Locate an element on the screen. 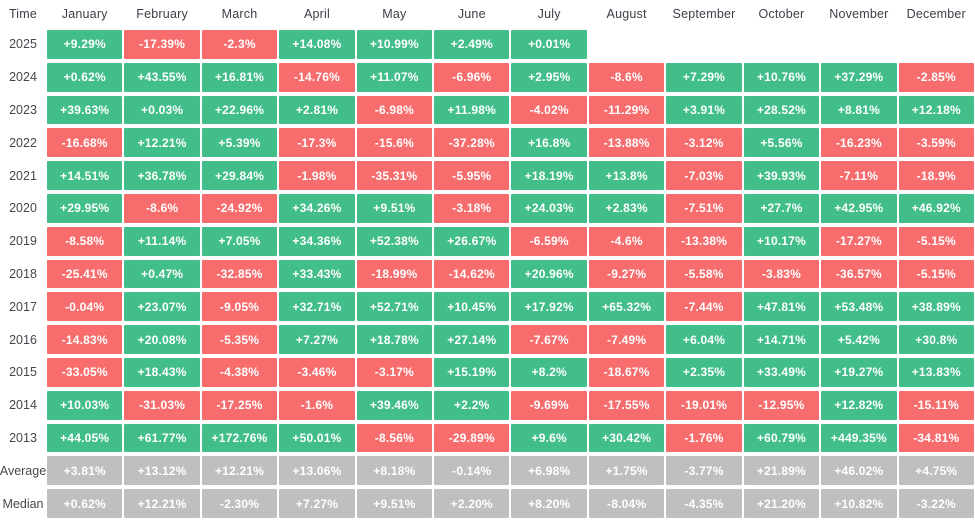 This screenshot has width=975, height=520. return-cell-2020-june: -3.18% is located at coordinates (472, 208).